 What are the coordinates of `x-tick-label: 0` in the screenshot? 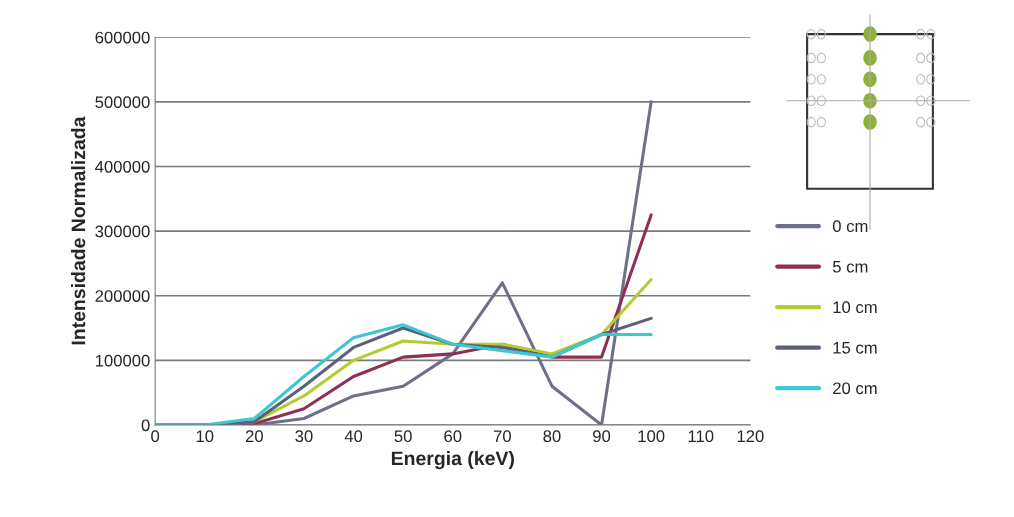 It's located at (155, 436).